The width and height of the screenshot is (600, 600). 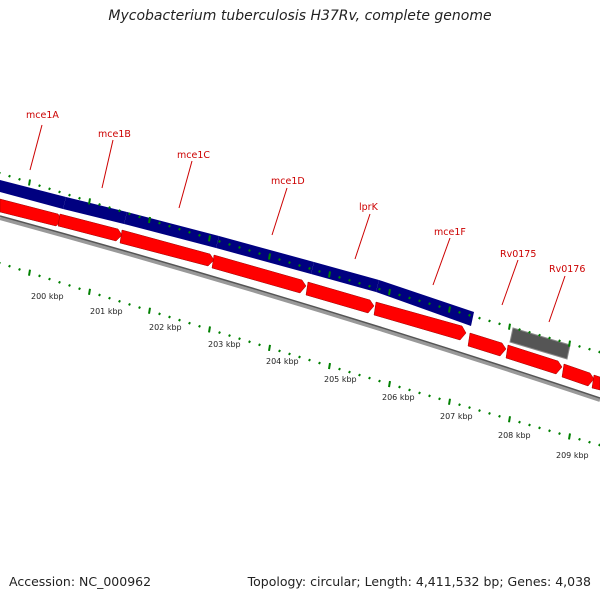 I want to click on feature-mce1C, so click(x=171, y=230).